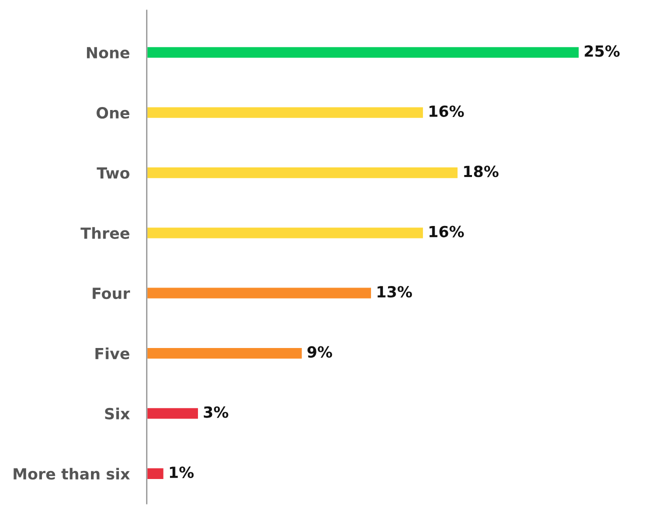 The width and height of the screenshot is (661, 514). Describe the element at coordinates (319, 352) in the screenshot. I see `data-label: 9%` at that location.